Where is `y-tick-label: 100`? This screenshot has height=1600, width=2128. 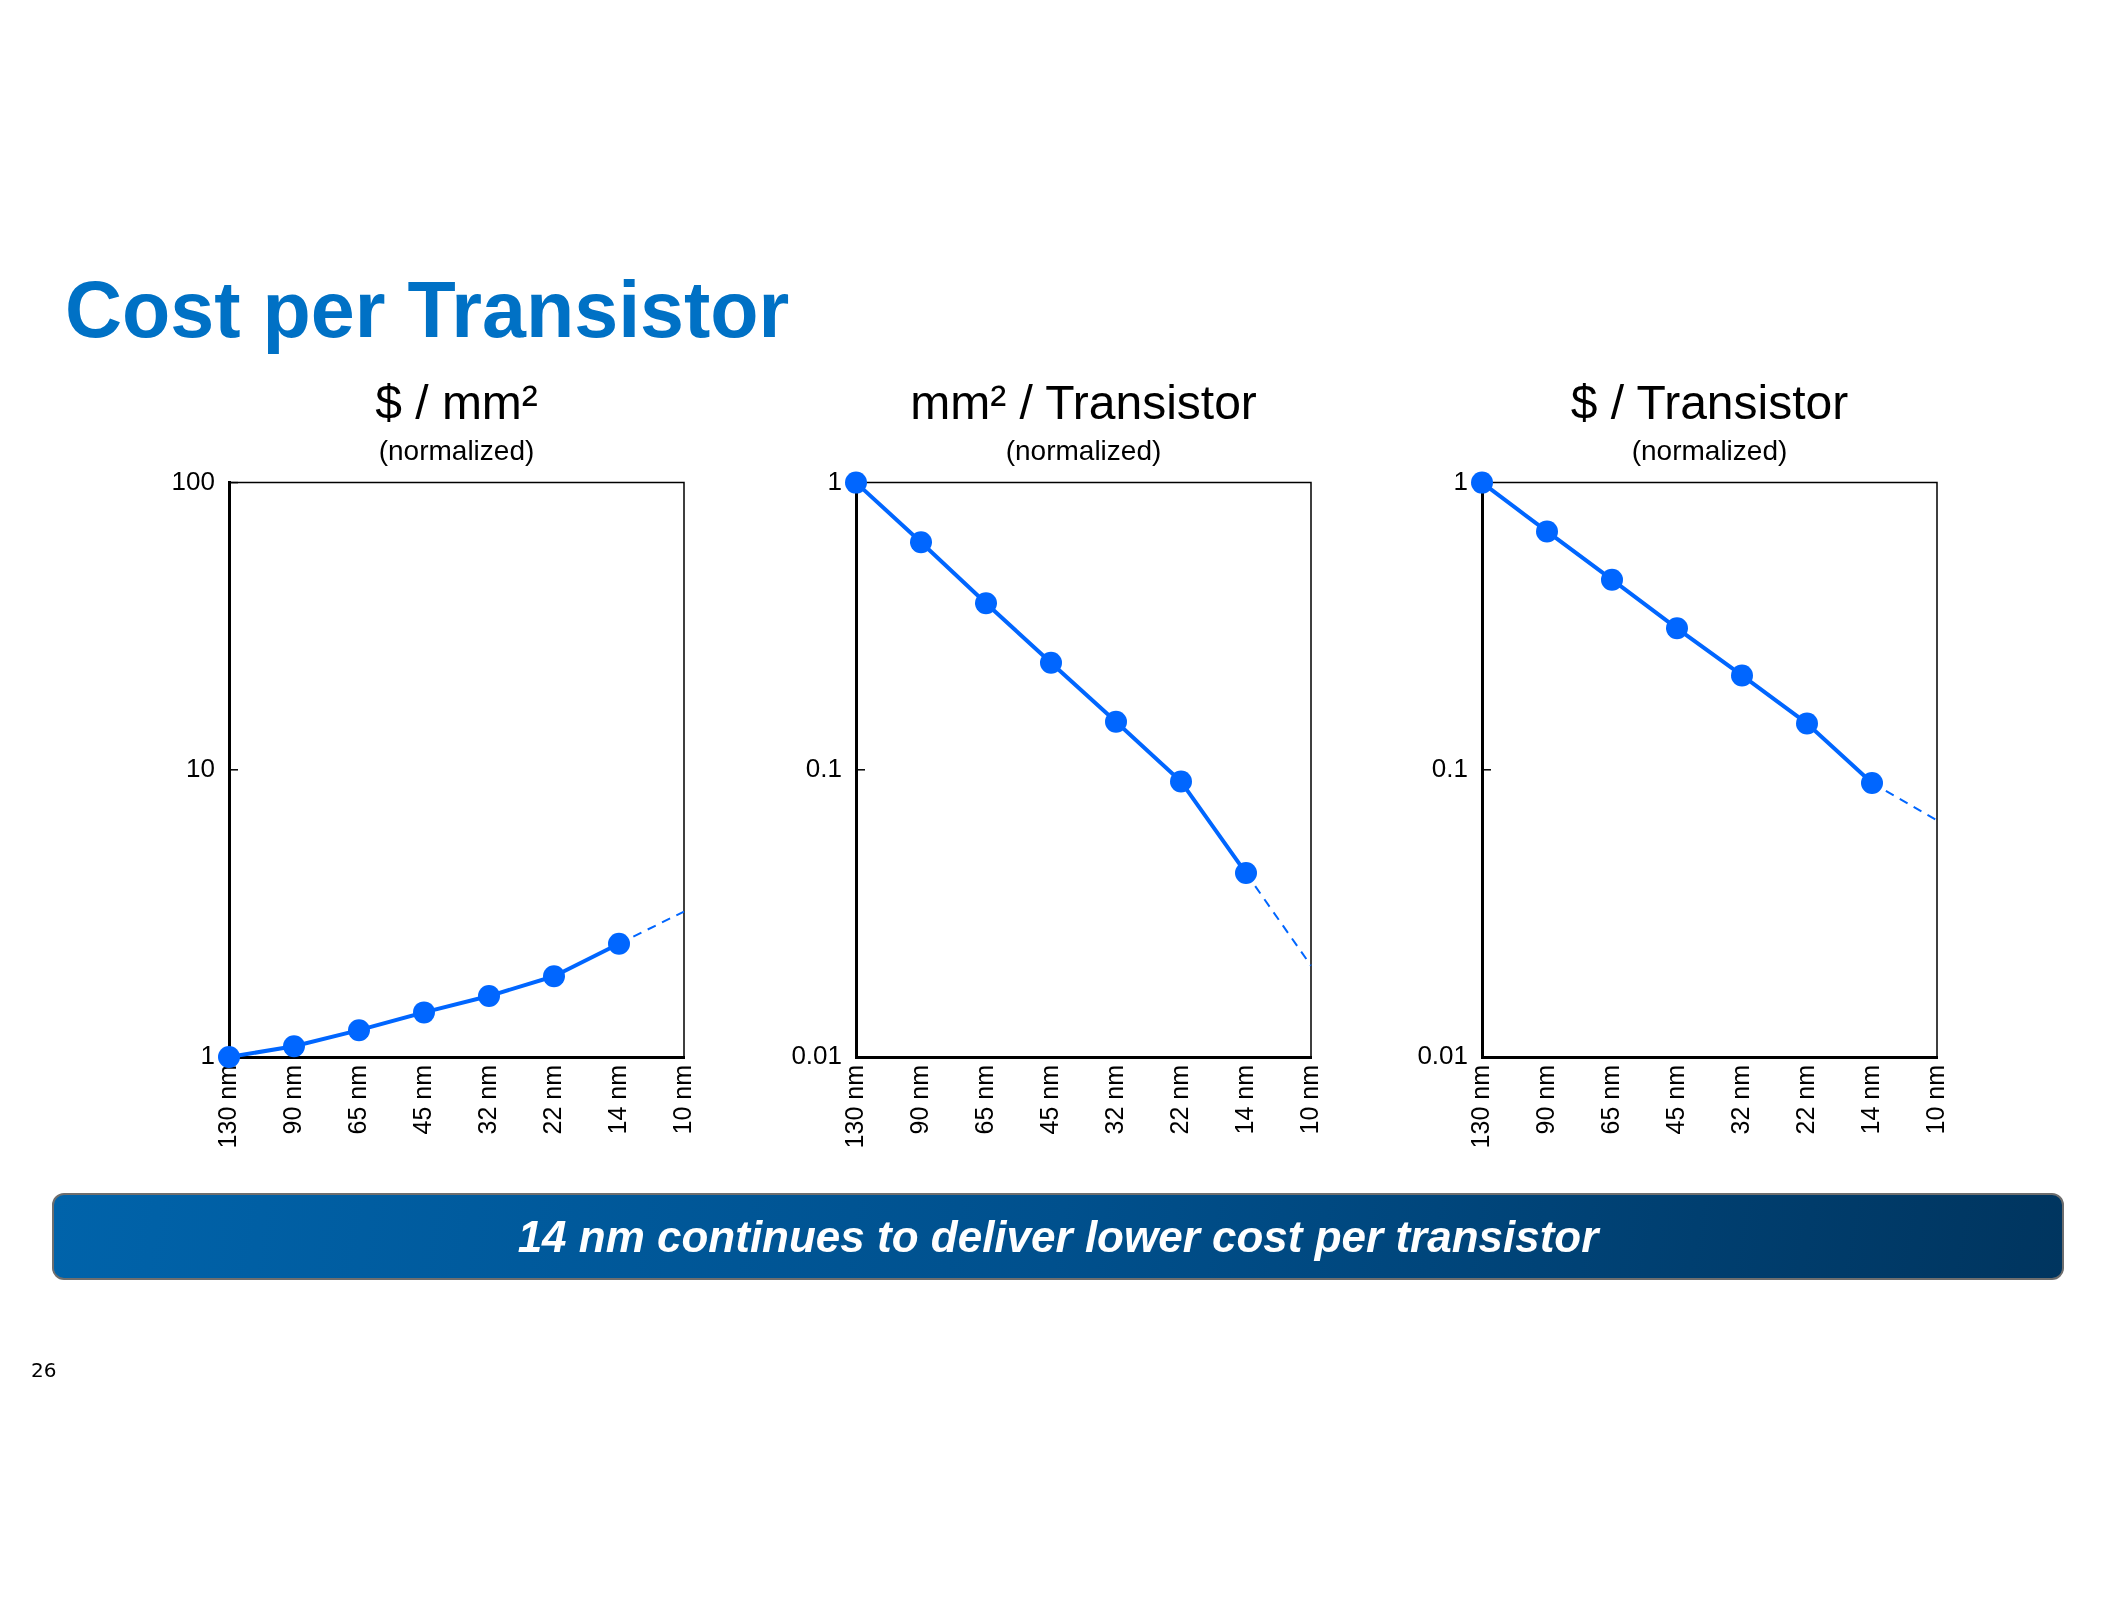 y-tick-label: 100 is located at coordinates (193, 481).